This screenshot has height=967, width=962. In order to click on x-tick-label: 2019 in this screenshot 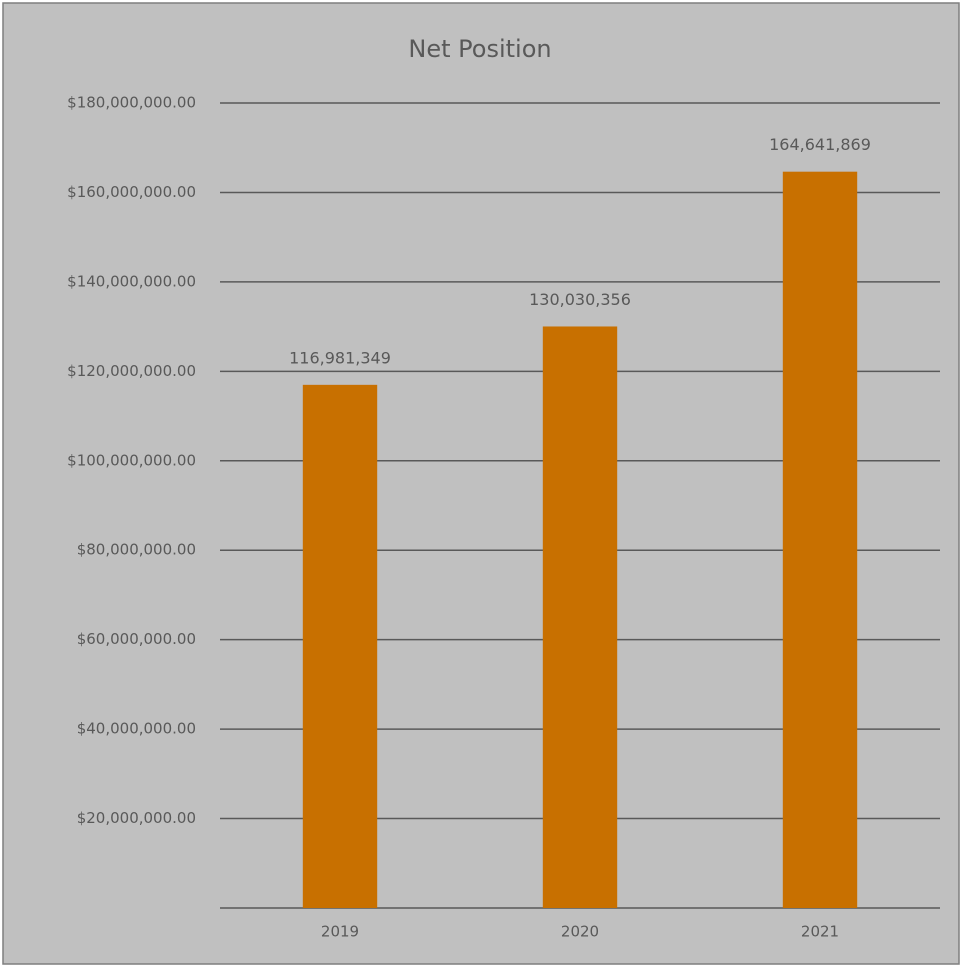, I will do `click(340, 932)`.